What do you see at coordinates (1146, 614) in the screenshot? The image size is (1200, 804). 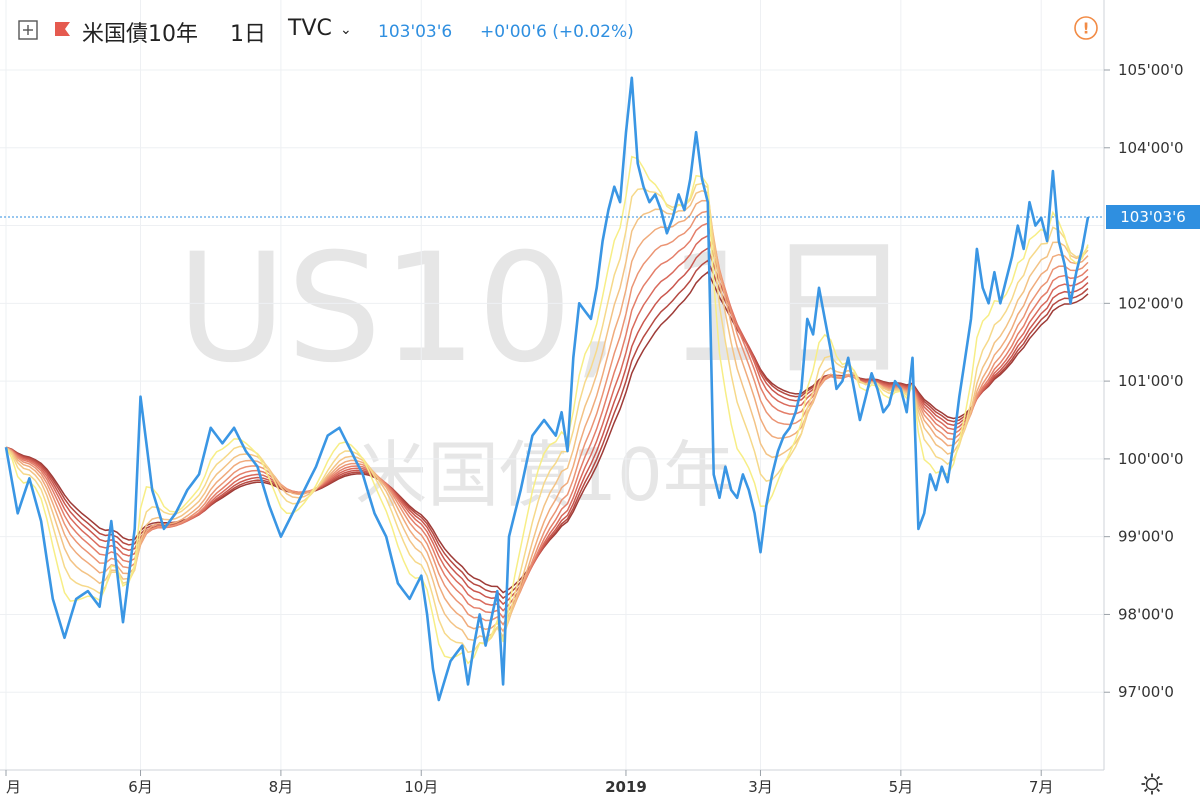 I see `y-tick-label: 98'00'0` at bounding box center [1146, 614].